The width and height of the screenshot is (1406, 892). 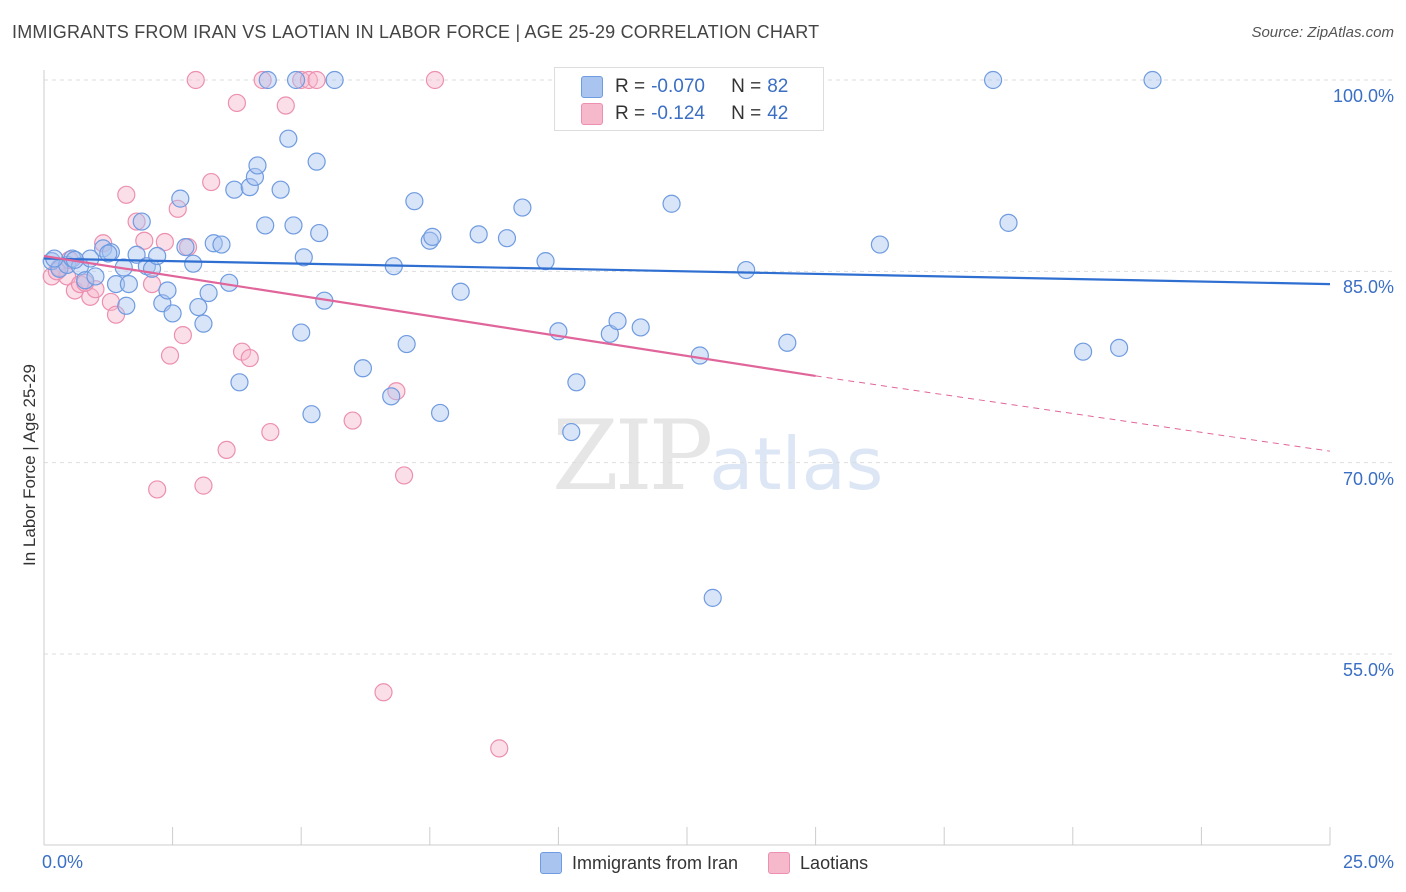 I want to click on correlation-legend: R = -0.070 N = 82 R = -0.124 N = 42, so click(x=689, y=99).